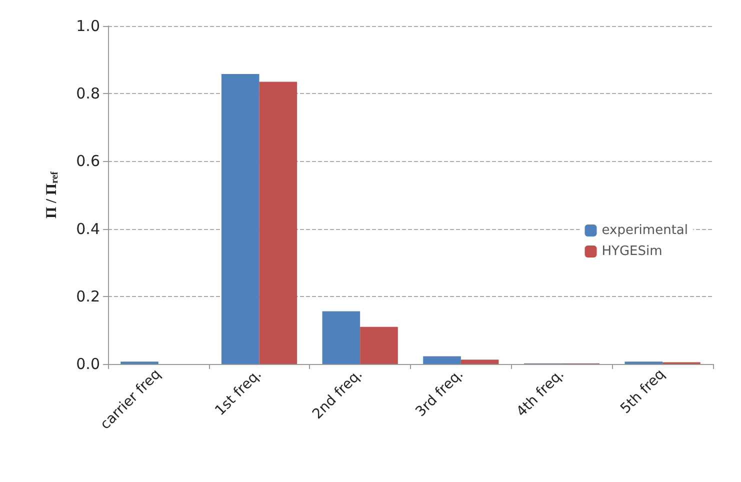 The width and height of the screenshot is (741, 482). I want to click on legend-label: HYGESim, so click(632, 251).